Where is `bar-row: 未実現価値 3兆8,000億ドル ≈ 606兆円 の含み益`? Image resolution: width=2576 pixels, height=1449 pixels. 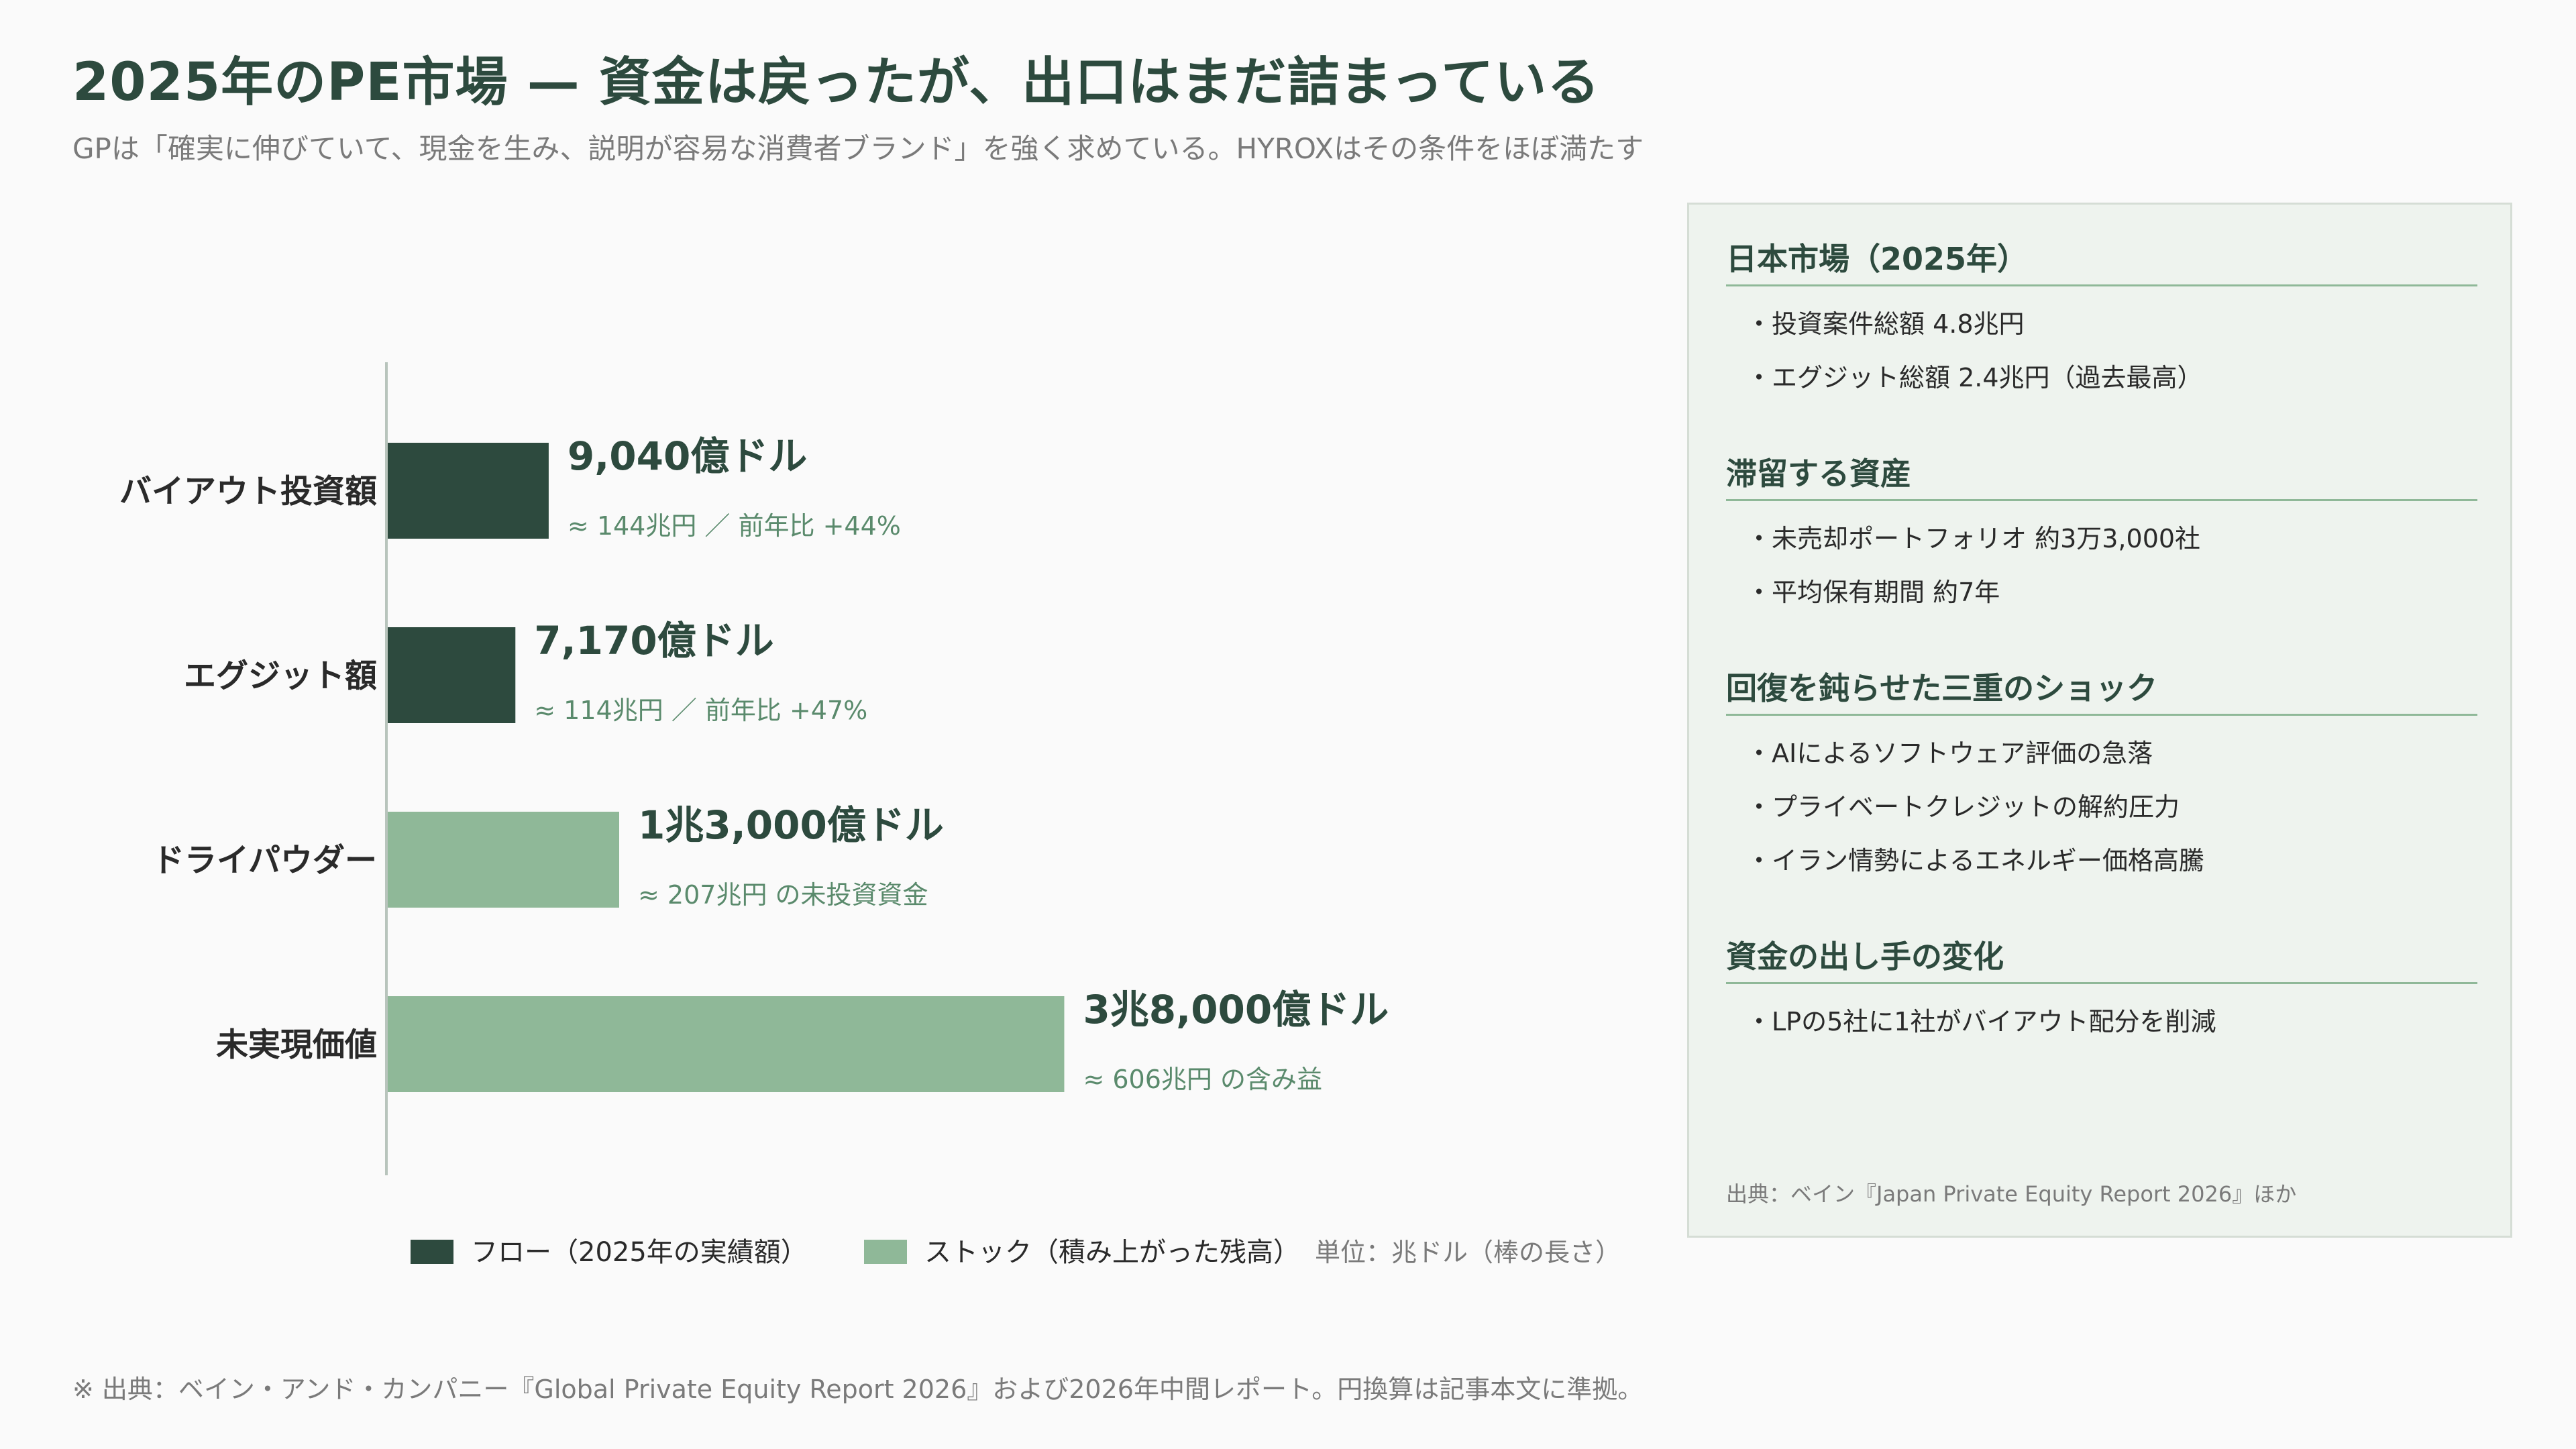
bar-row: 未実現価値 3兆8,000億ドル ≈ 606兆円 の含み益 is located at coordinates (802, 1040).